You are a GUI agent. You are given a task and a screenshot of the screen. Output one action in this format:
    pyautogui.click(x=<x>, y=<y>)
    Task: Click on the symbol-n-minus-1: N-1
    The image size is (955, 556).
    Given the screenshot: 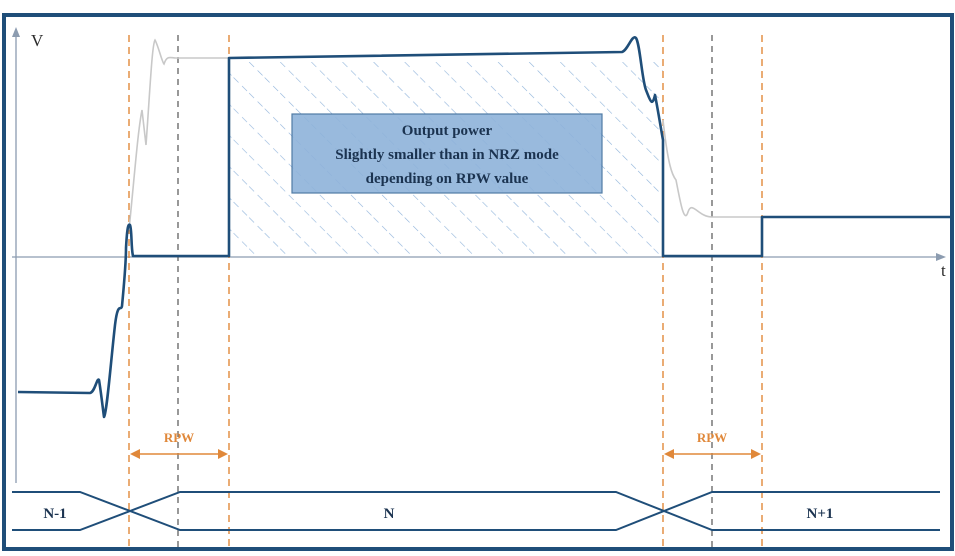 What is the action you would take?
    pyautogui.click(x=54, y=514)
    